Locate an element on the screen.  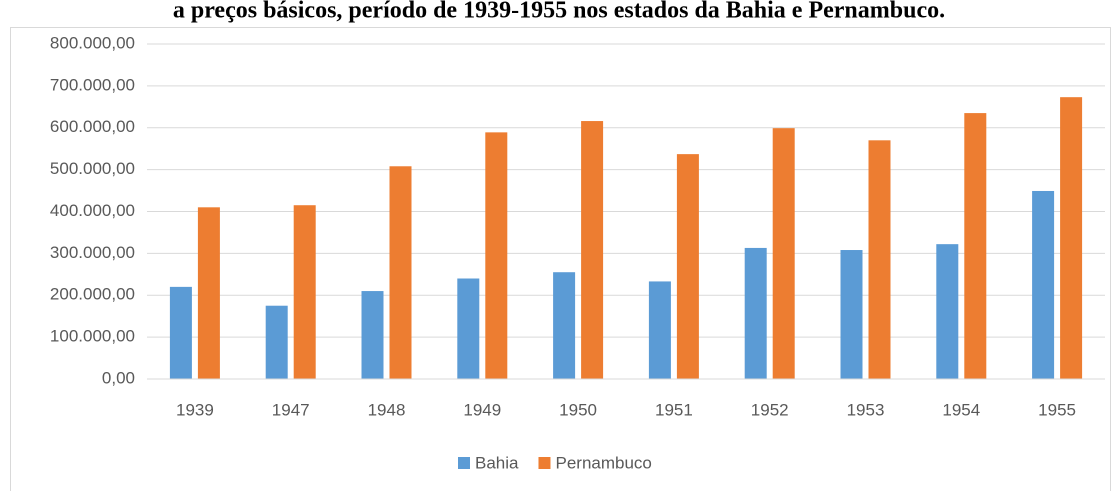
x-tick-label: 1953 is located at coordinates (866, 409).